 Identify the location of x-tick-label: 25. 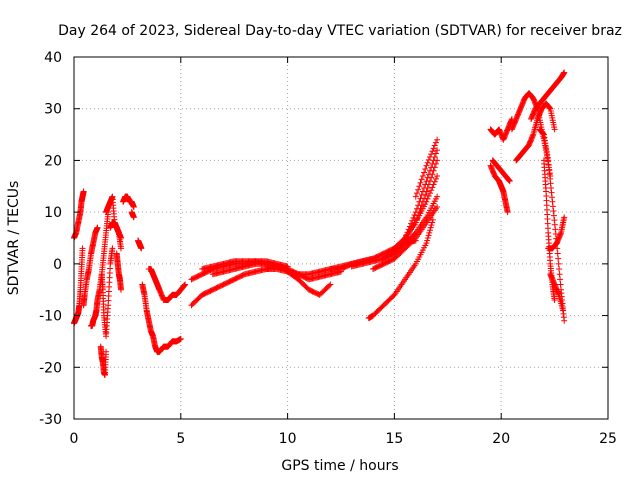
(608, 439).